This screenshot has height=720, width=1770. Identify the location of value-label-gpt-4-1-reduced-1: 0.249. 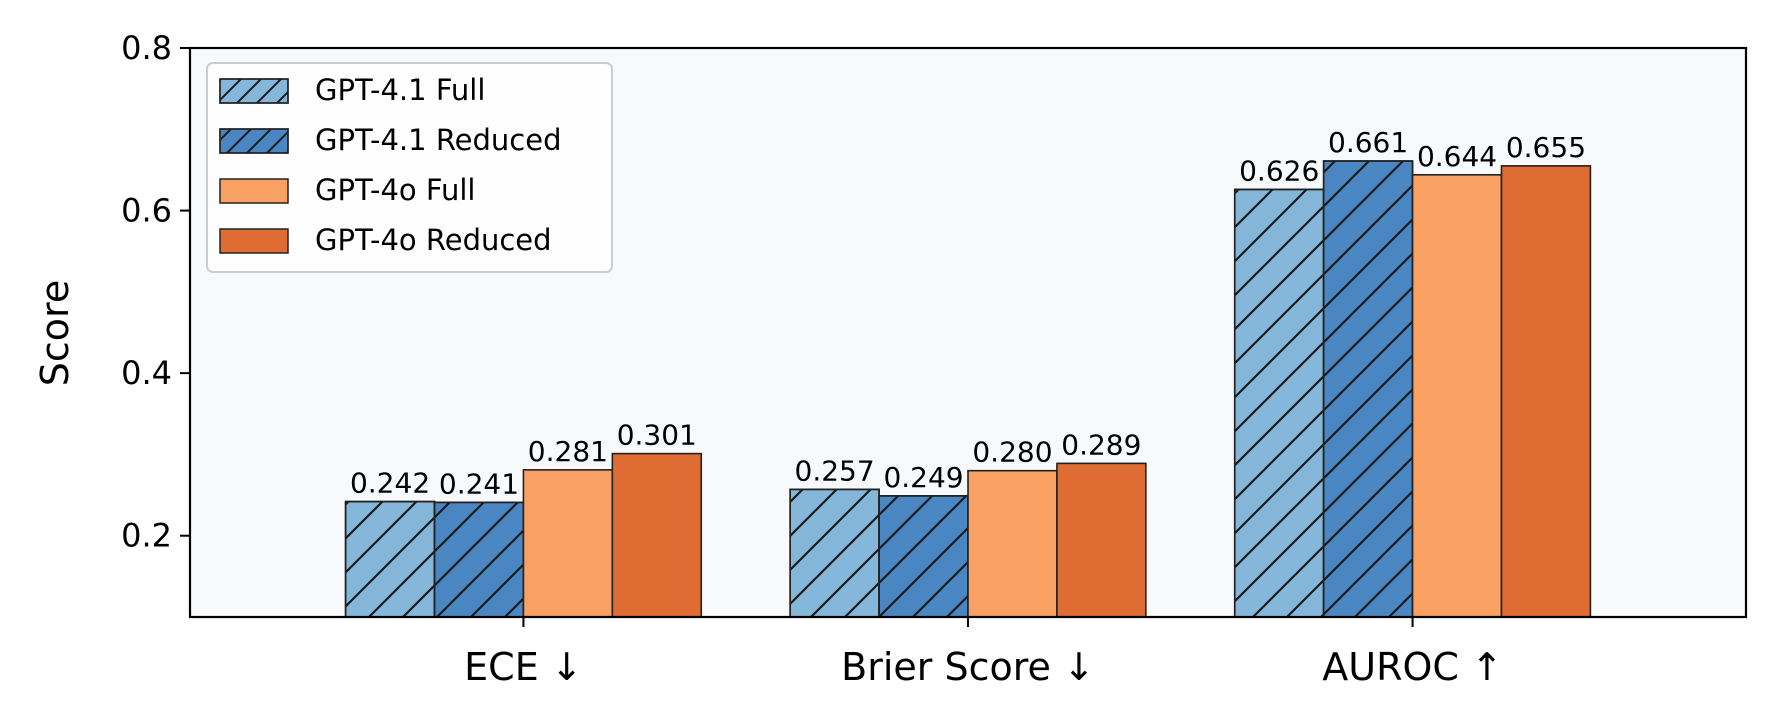
(923, 477).